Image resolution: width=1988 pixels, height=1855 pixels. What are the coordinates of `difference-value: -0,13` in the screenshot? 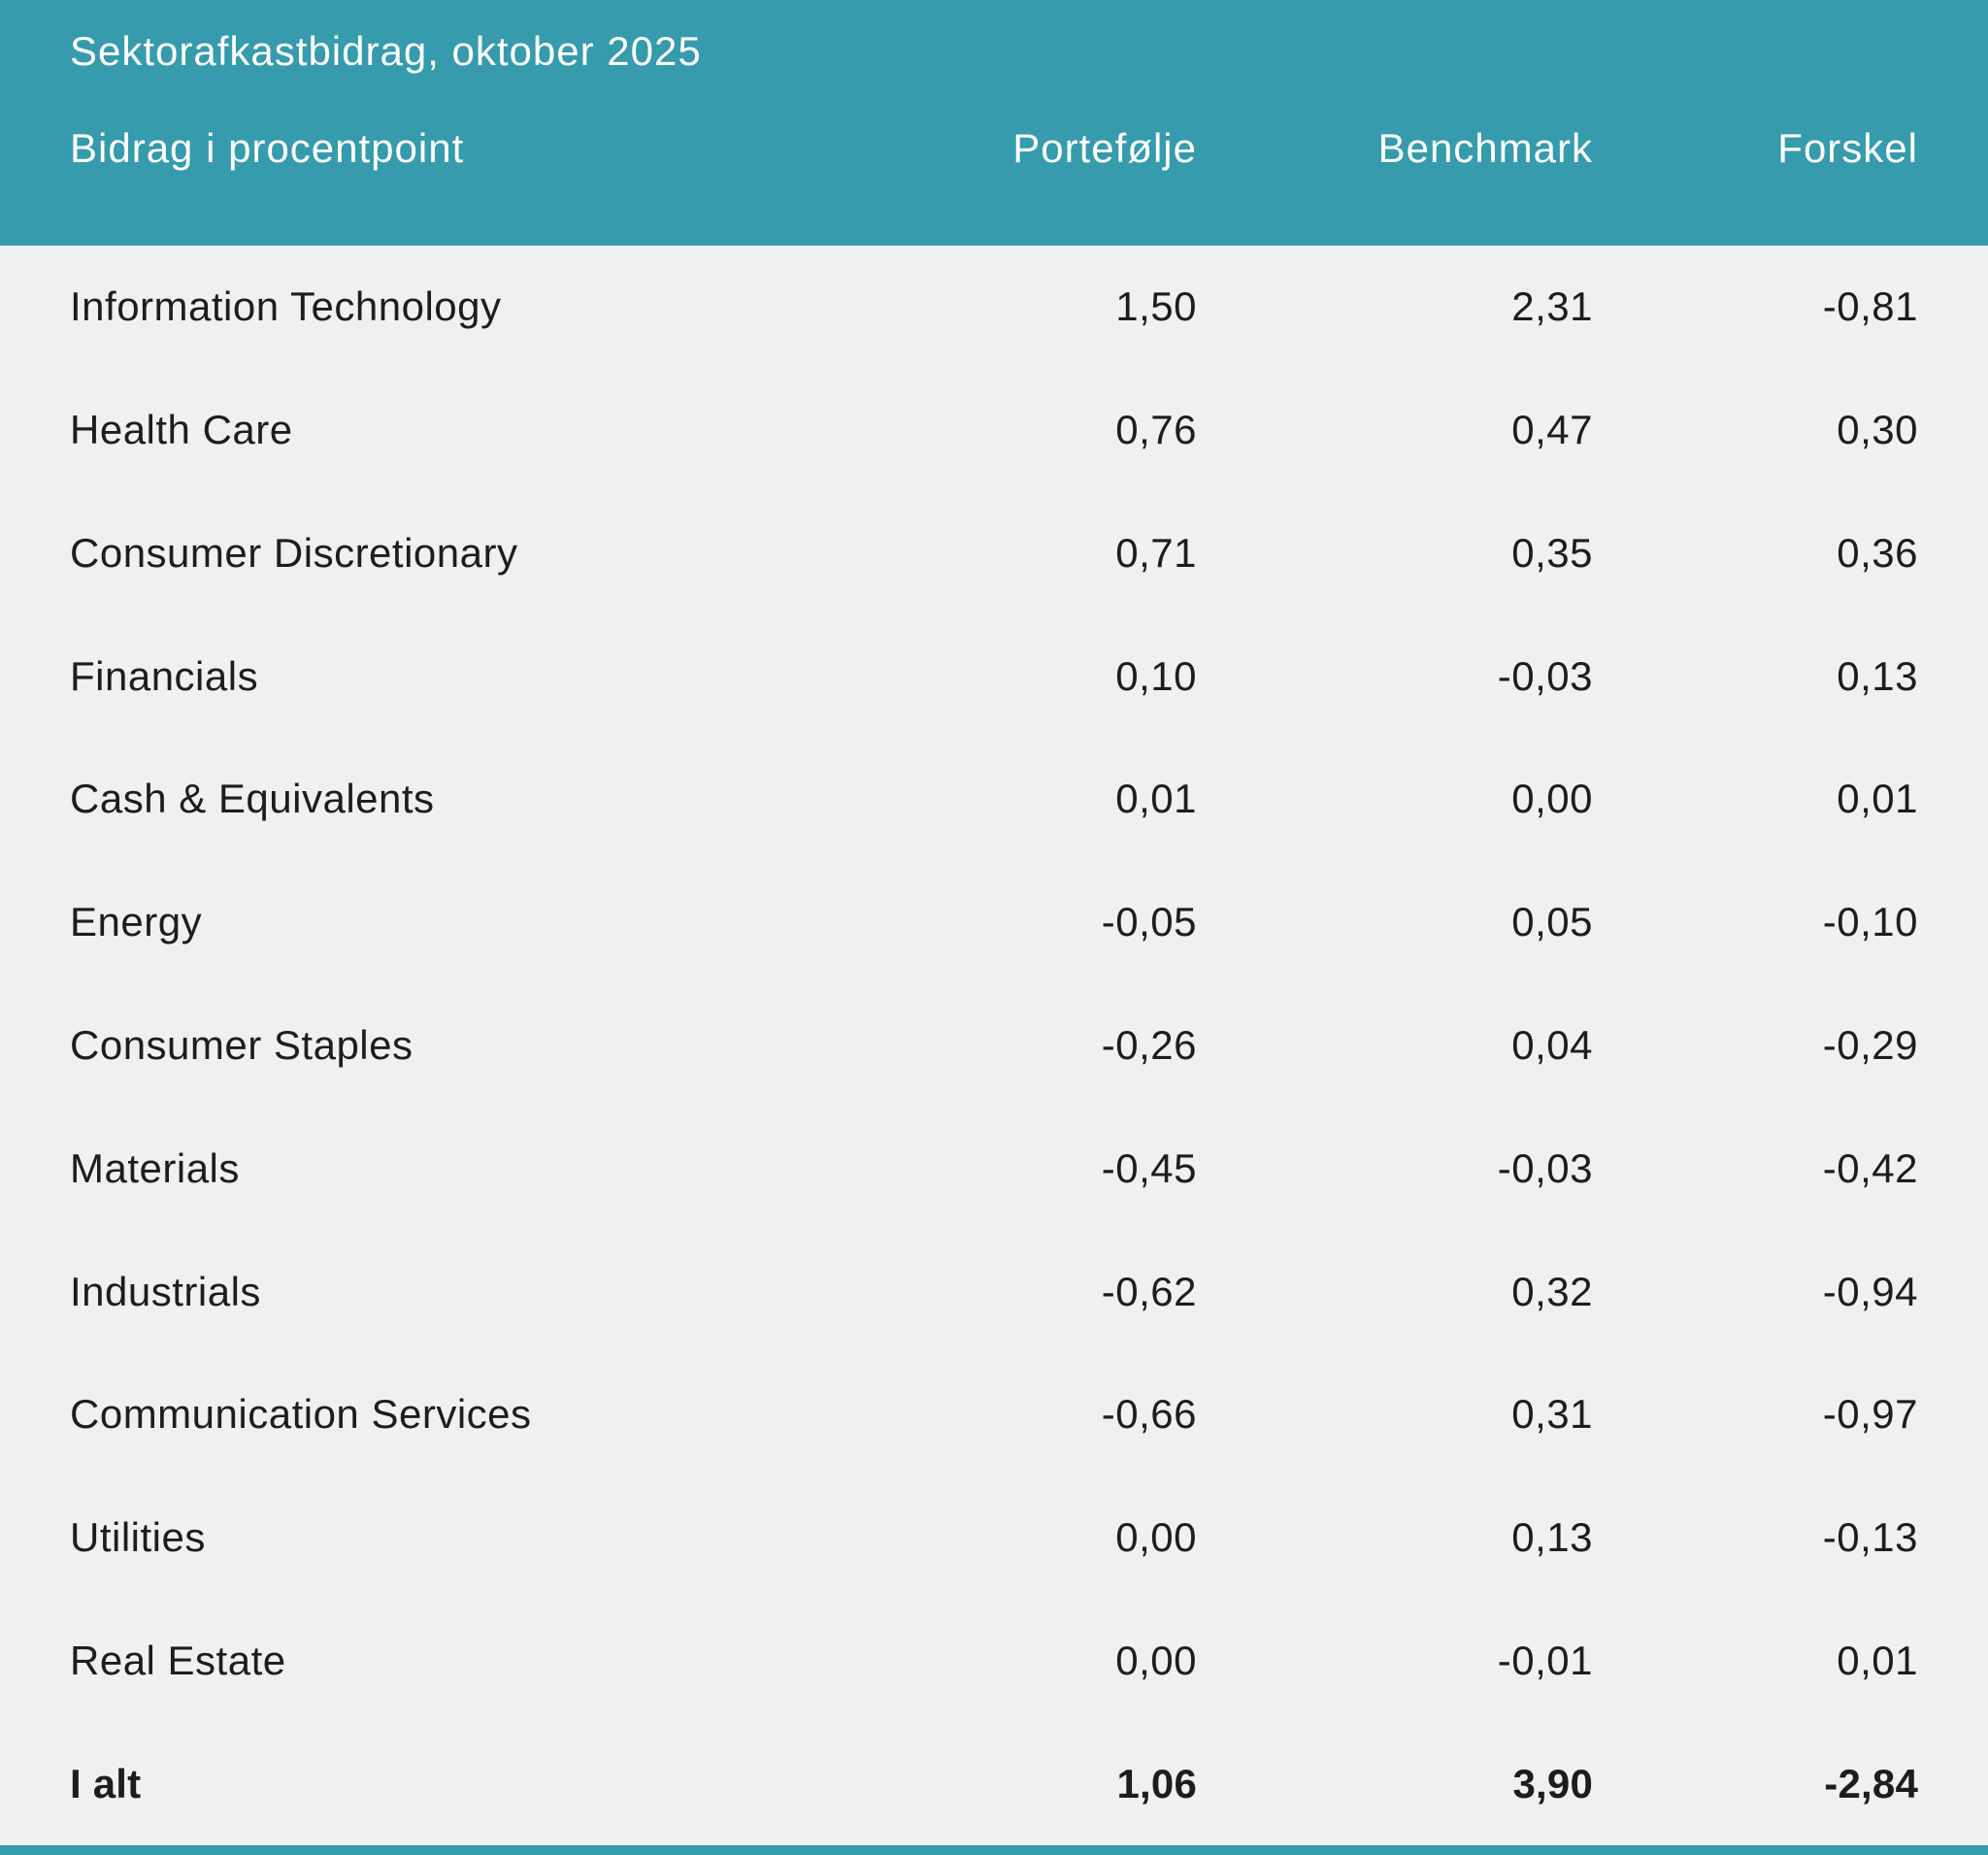 It's located at (1870, 1537).